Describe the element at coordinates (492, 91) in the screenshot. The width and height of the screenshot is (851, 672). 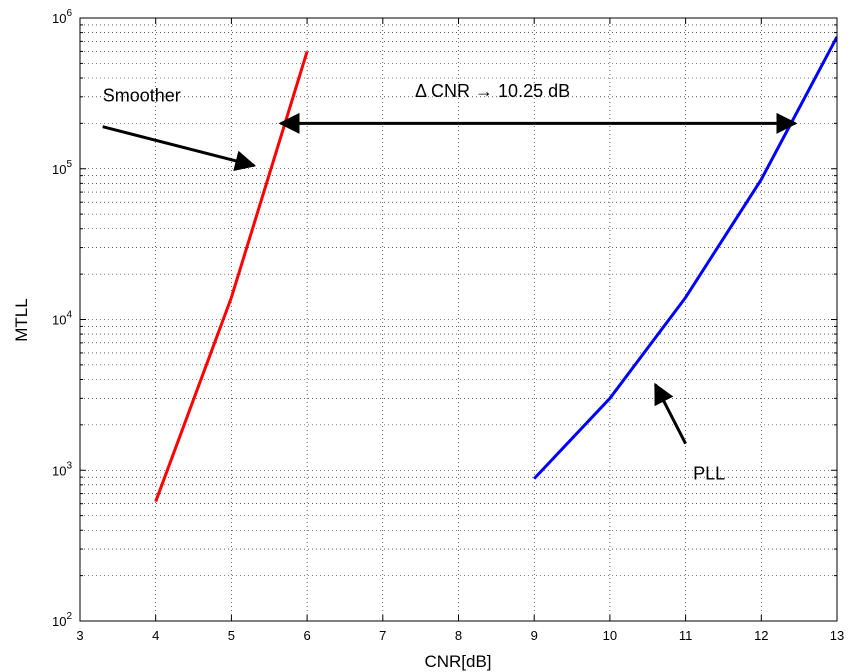
I see `annotation-label: Δ CNR → 10.25 dB` at that location.